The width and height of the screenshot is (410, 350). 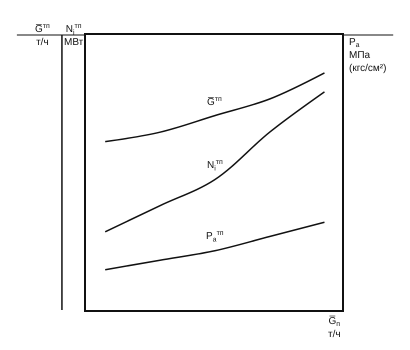 What do you see at coordinates (42, 35) in the screenshot?
I see `y-axis-title: G̅$^{тп}$ т/ч` at bounding box center [42, 35].